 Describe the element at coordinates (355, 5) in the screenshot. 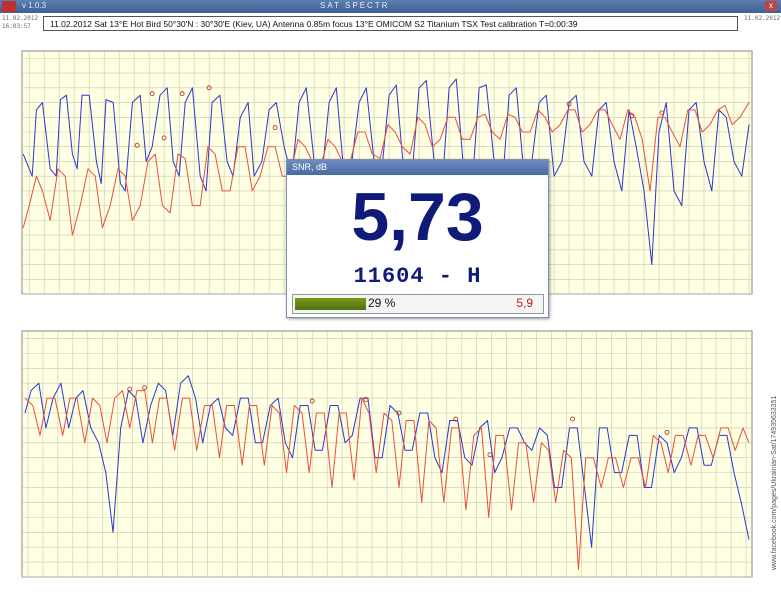

I see `app-title: SAT SPECTR` at that location.